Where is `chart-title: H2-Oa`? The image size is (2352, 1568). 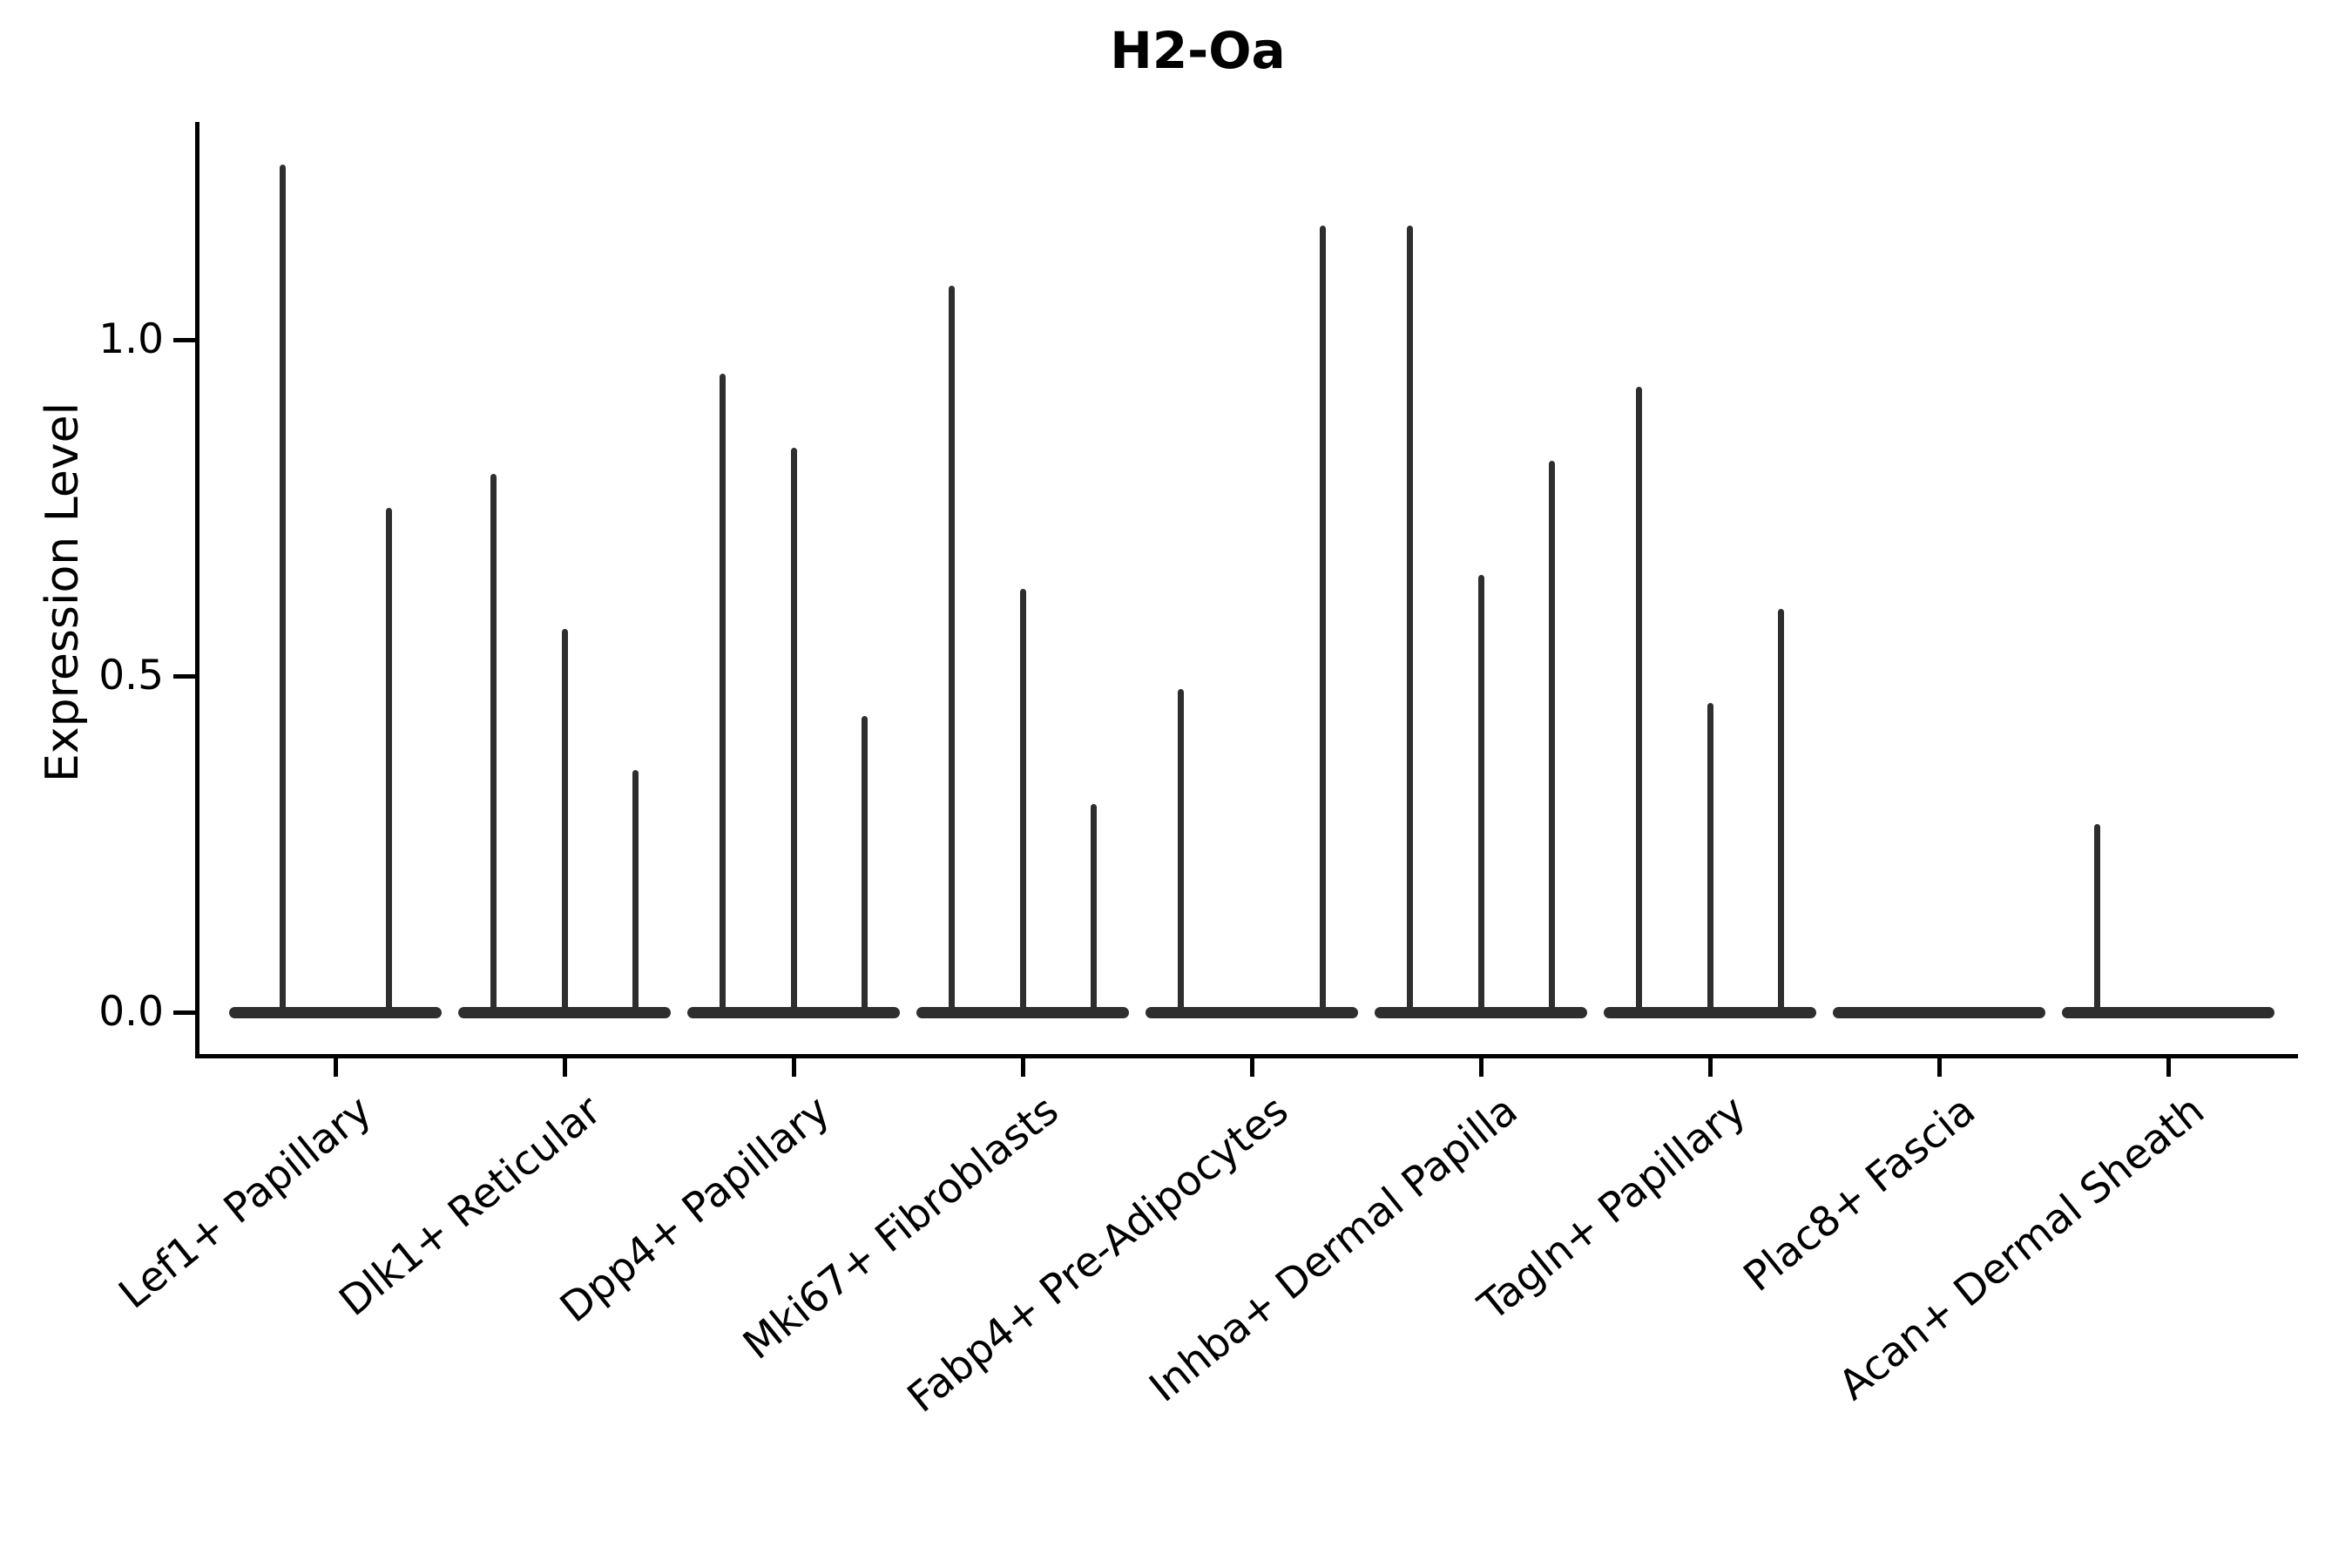 chart-title: H2-Oa is located at coordinates (1198, 50).